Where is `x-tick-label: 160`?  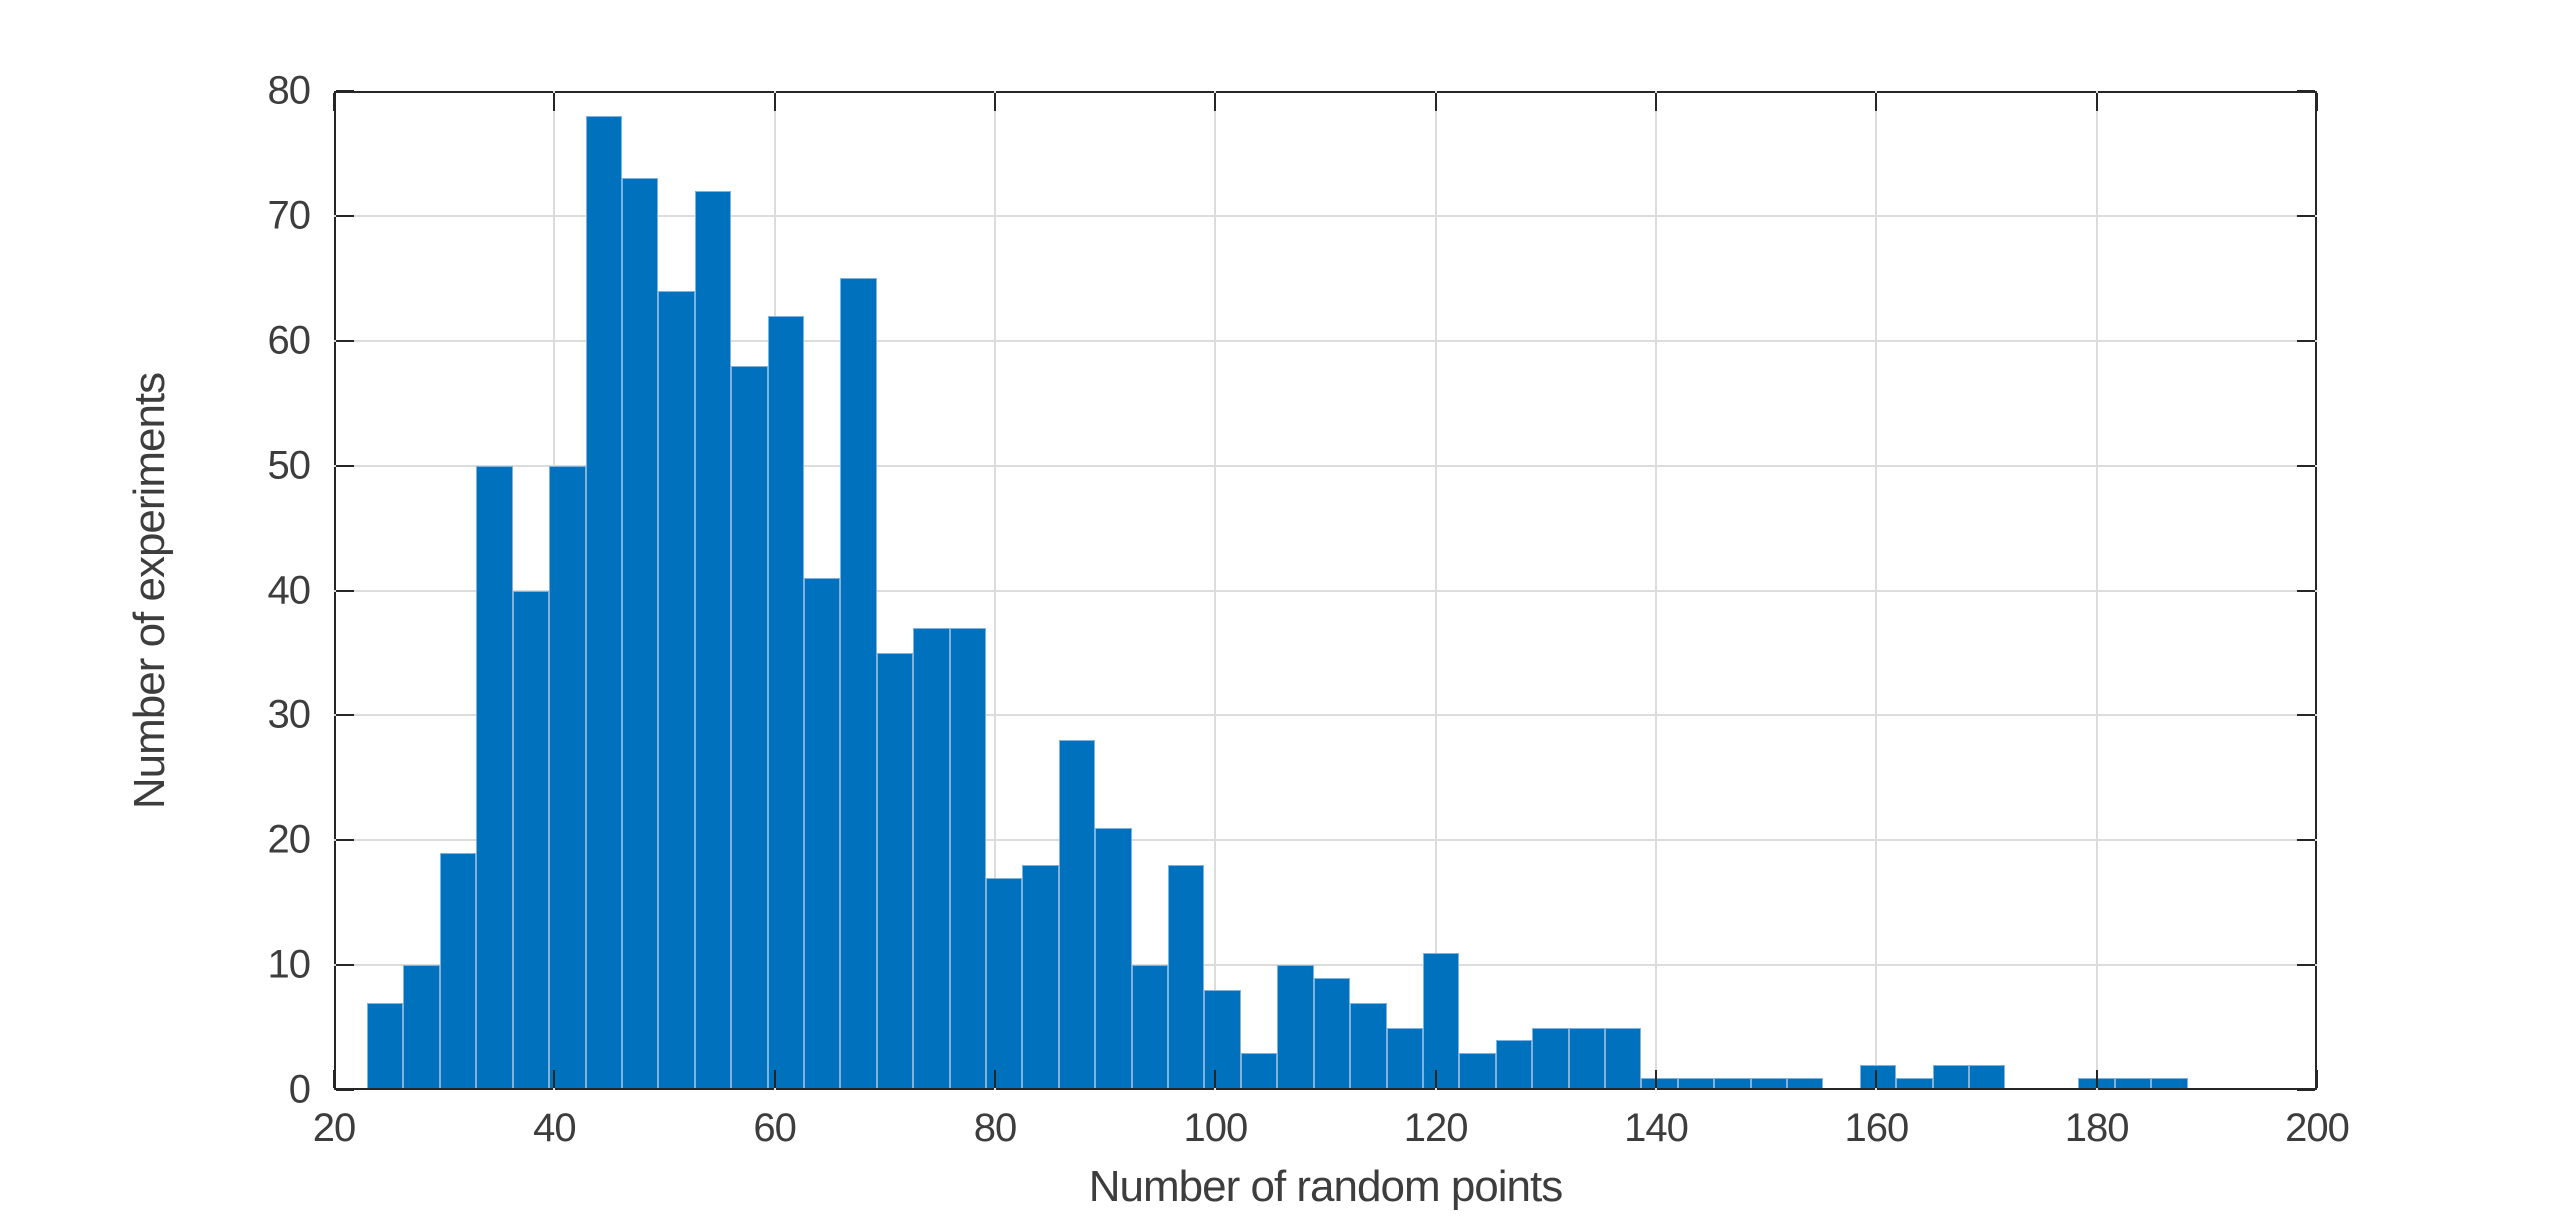
x-tick-label: 160 is located at coordinates (1876, 1128).